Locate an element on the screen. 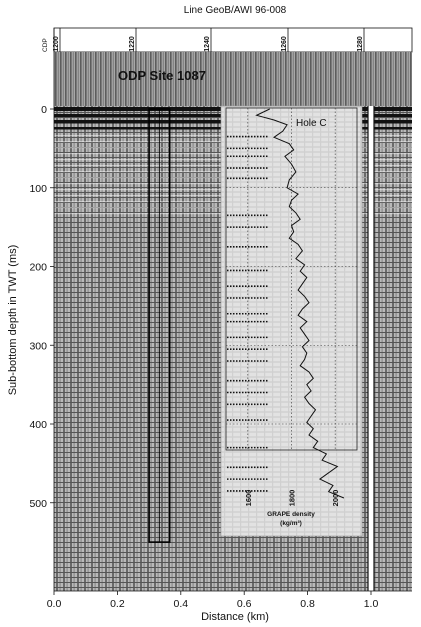 The height and width of the screenshot is (627, 421). inset-x-label-line1: GRAPE density is located at coordinates (291, 514).